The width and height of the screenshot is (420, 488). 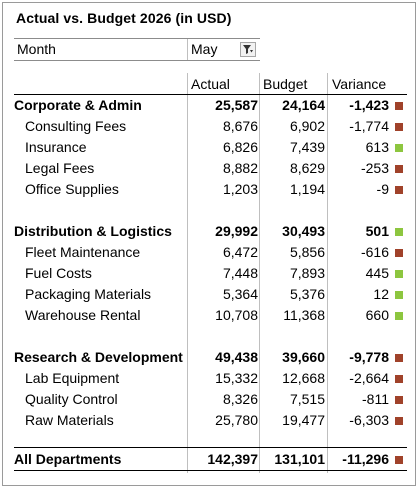 I want to click on row-label: Fleet Maintenance, so click(x=83, y=252).